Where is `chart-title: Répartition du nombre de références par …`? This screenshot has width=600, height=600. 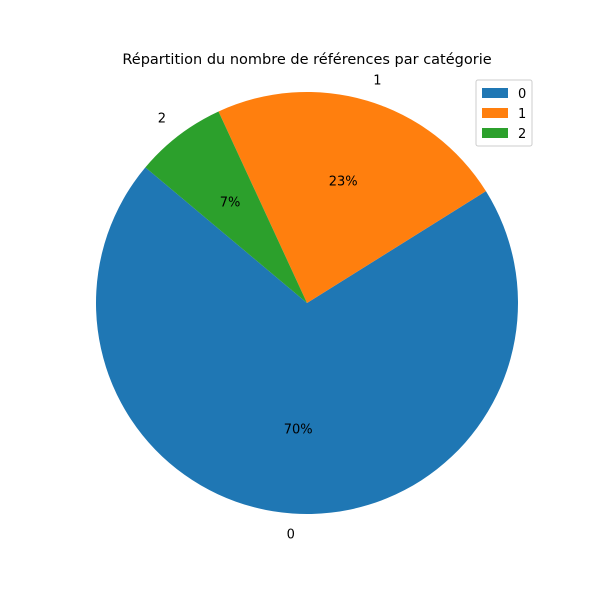
chart-title: Répartition du nombre de références par … is located at coordinates (306, 60).